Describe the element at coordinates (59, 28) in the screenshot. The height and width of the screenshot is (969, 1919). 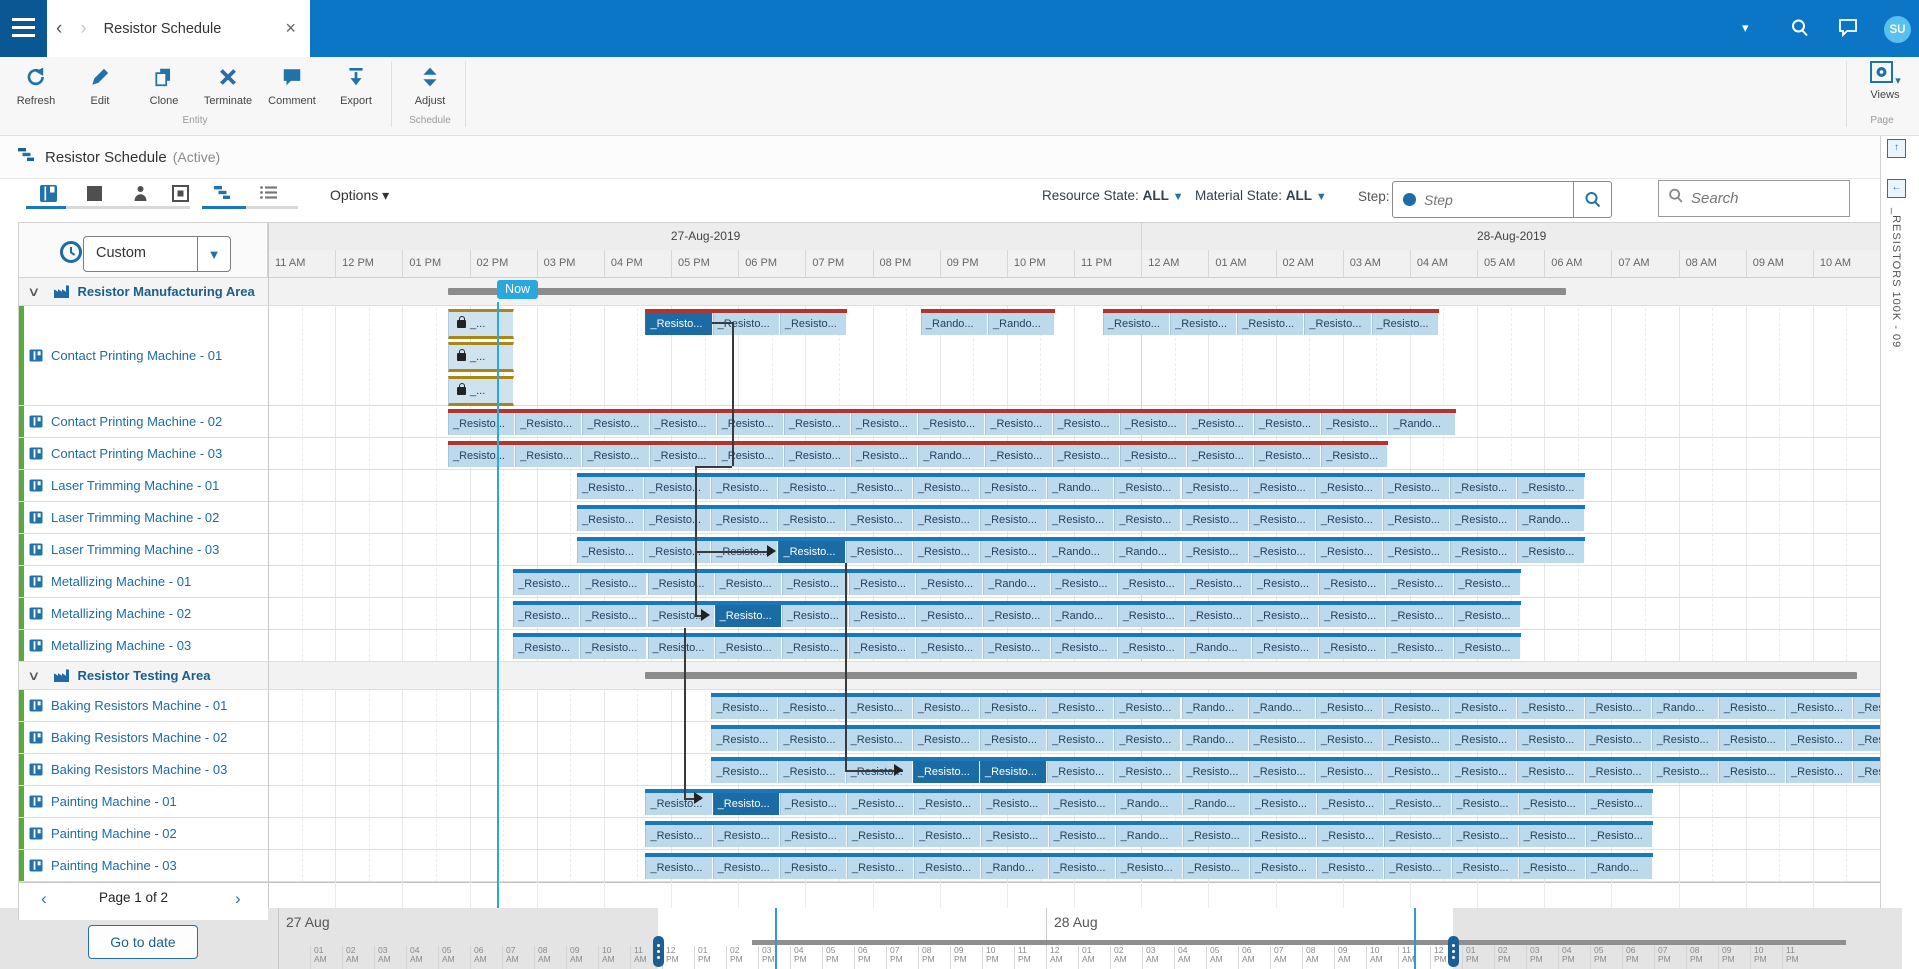
I see `back-arrow-icon: ‹` at that location.